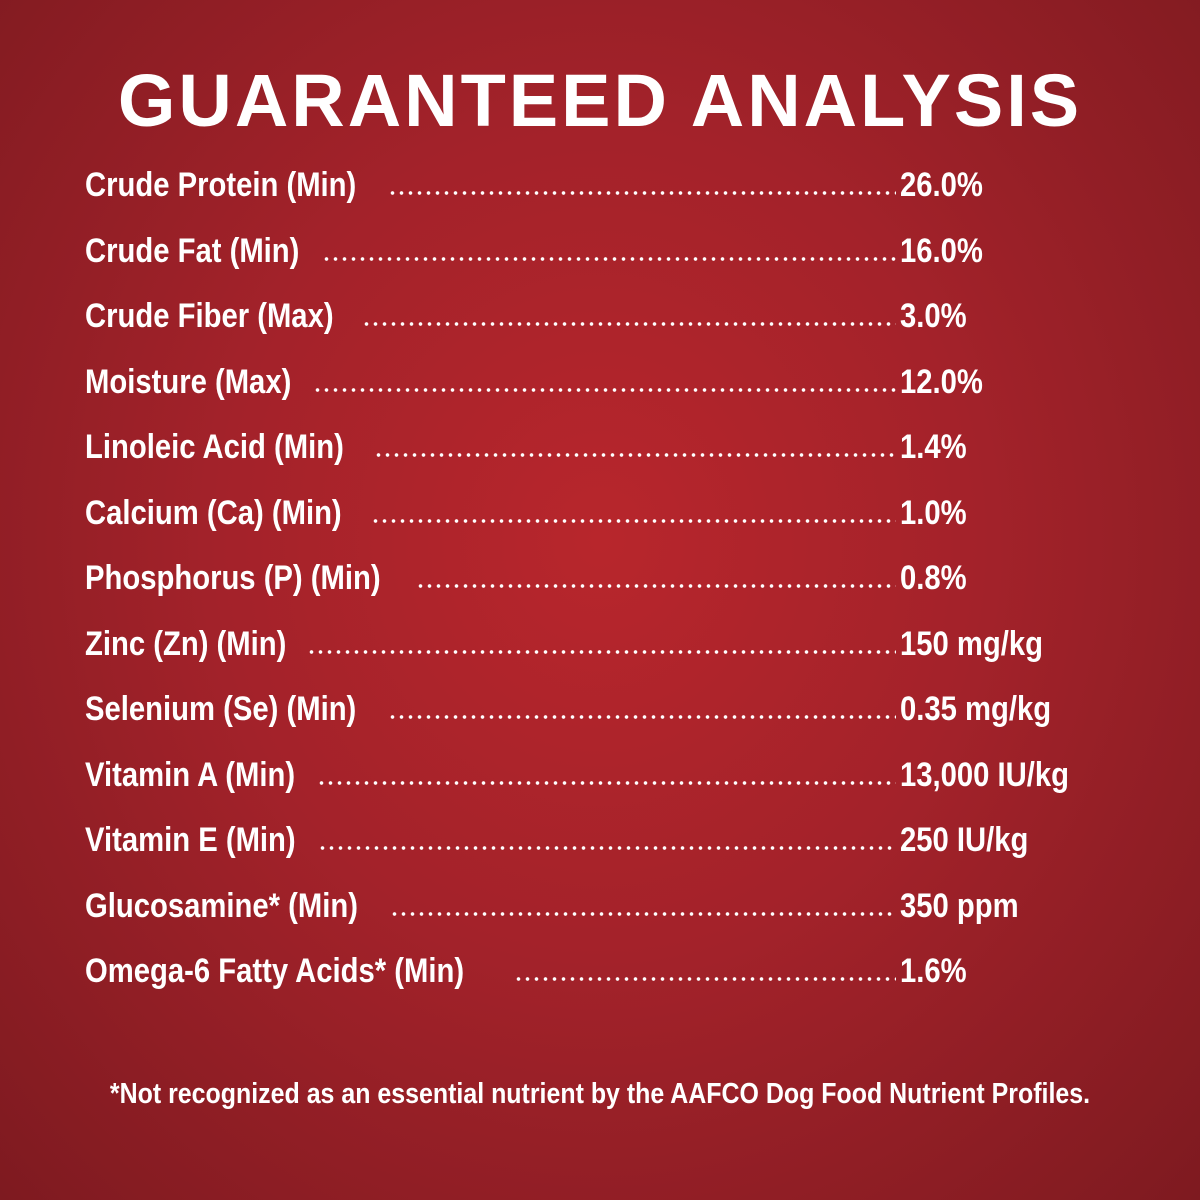 The height and width of the screenshot is (1200, 1200). I want to click on analysis-row: Vitamin A (Min) 13,000 IU/kg, so click(615, 789).